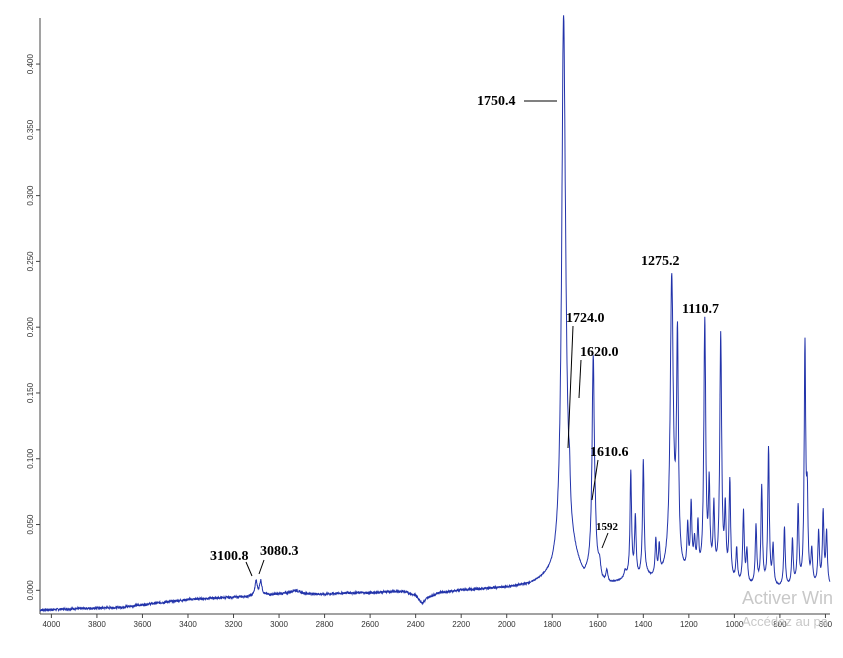  I want to click on watermark-line-1: Activer Win, so click(788, 598).